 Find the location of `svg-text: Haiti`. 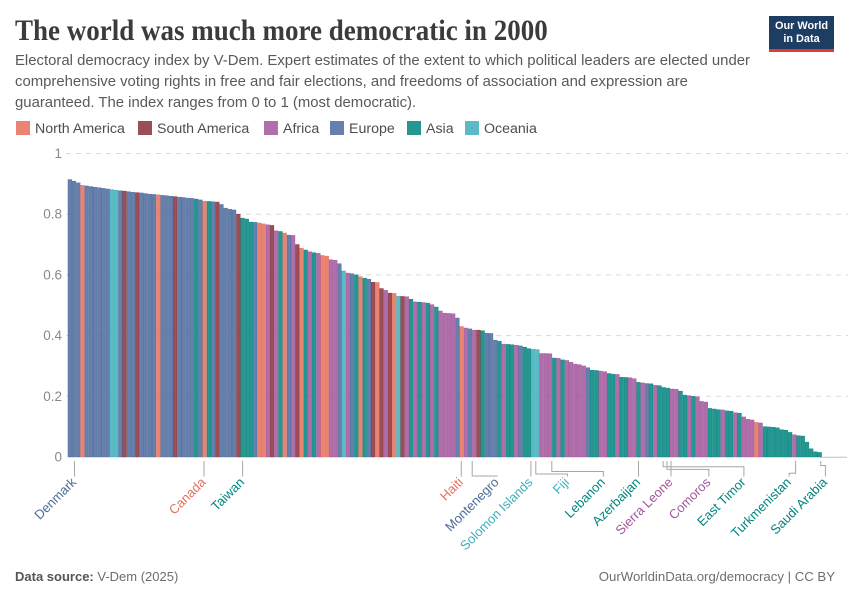

svg-text: Haiti is located at coordinates (451, 488).